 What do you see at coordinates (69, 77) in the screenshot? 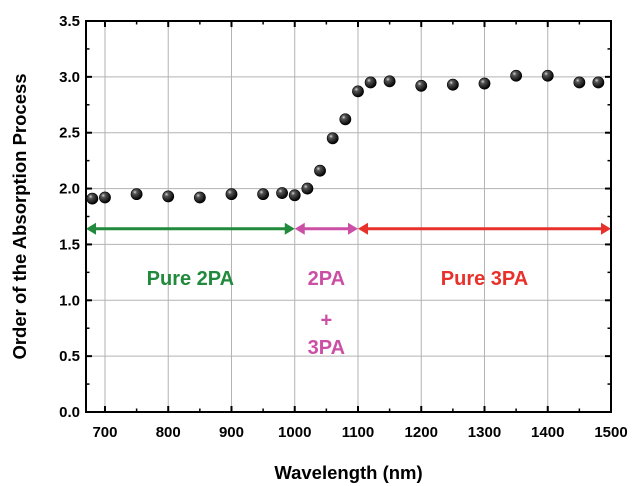
I see `y-tick-label: 3.0` at bounding box center [69, 77].